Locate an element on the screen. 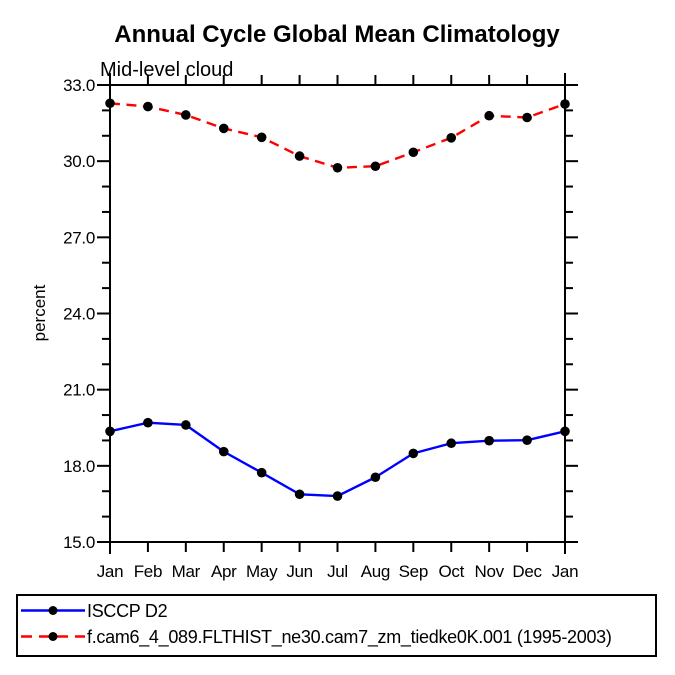 This screenshot has width=675, height=675. chart-title: Annual Cycle Global Mean Climatology is located at coordinates (337, 34).